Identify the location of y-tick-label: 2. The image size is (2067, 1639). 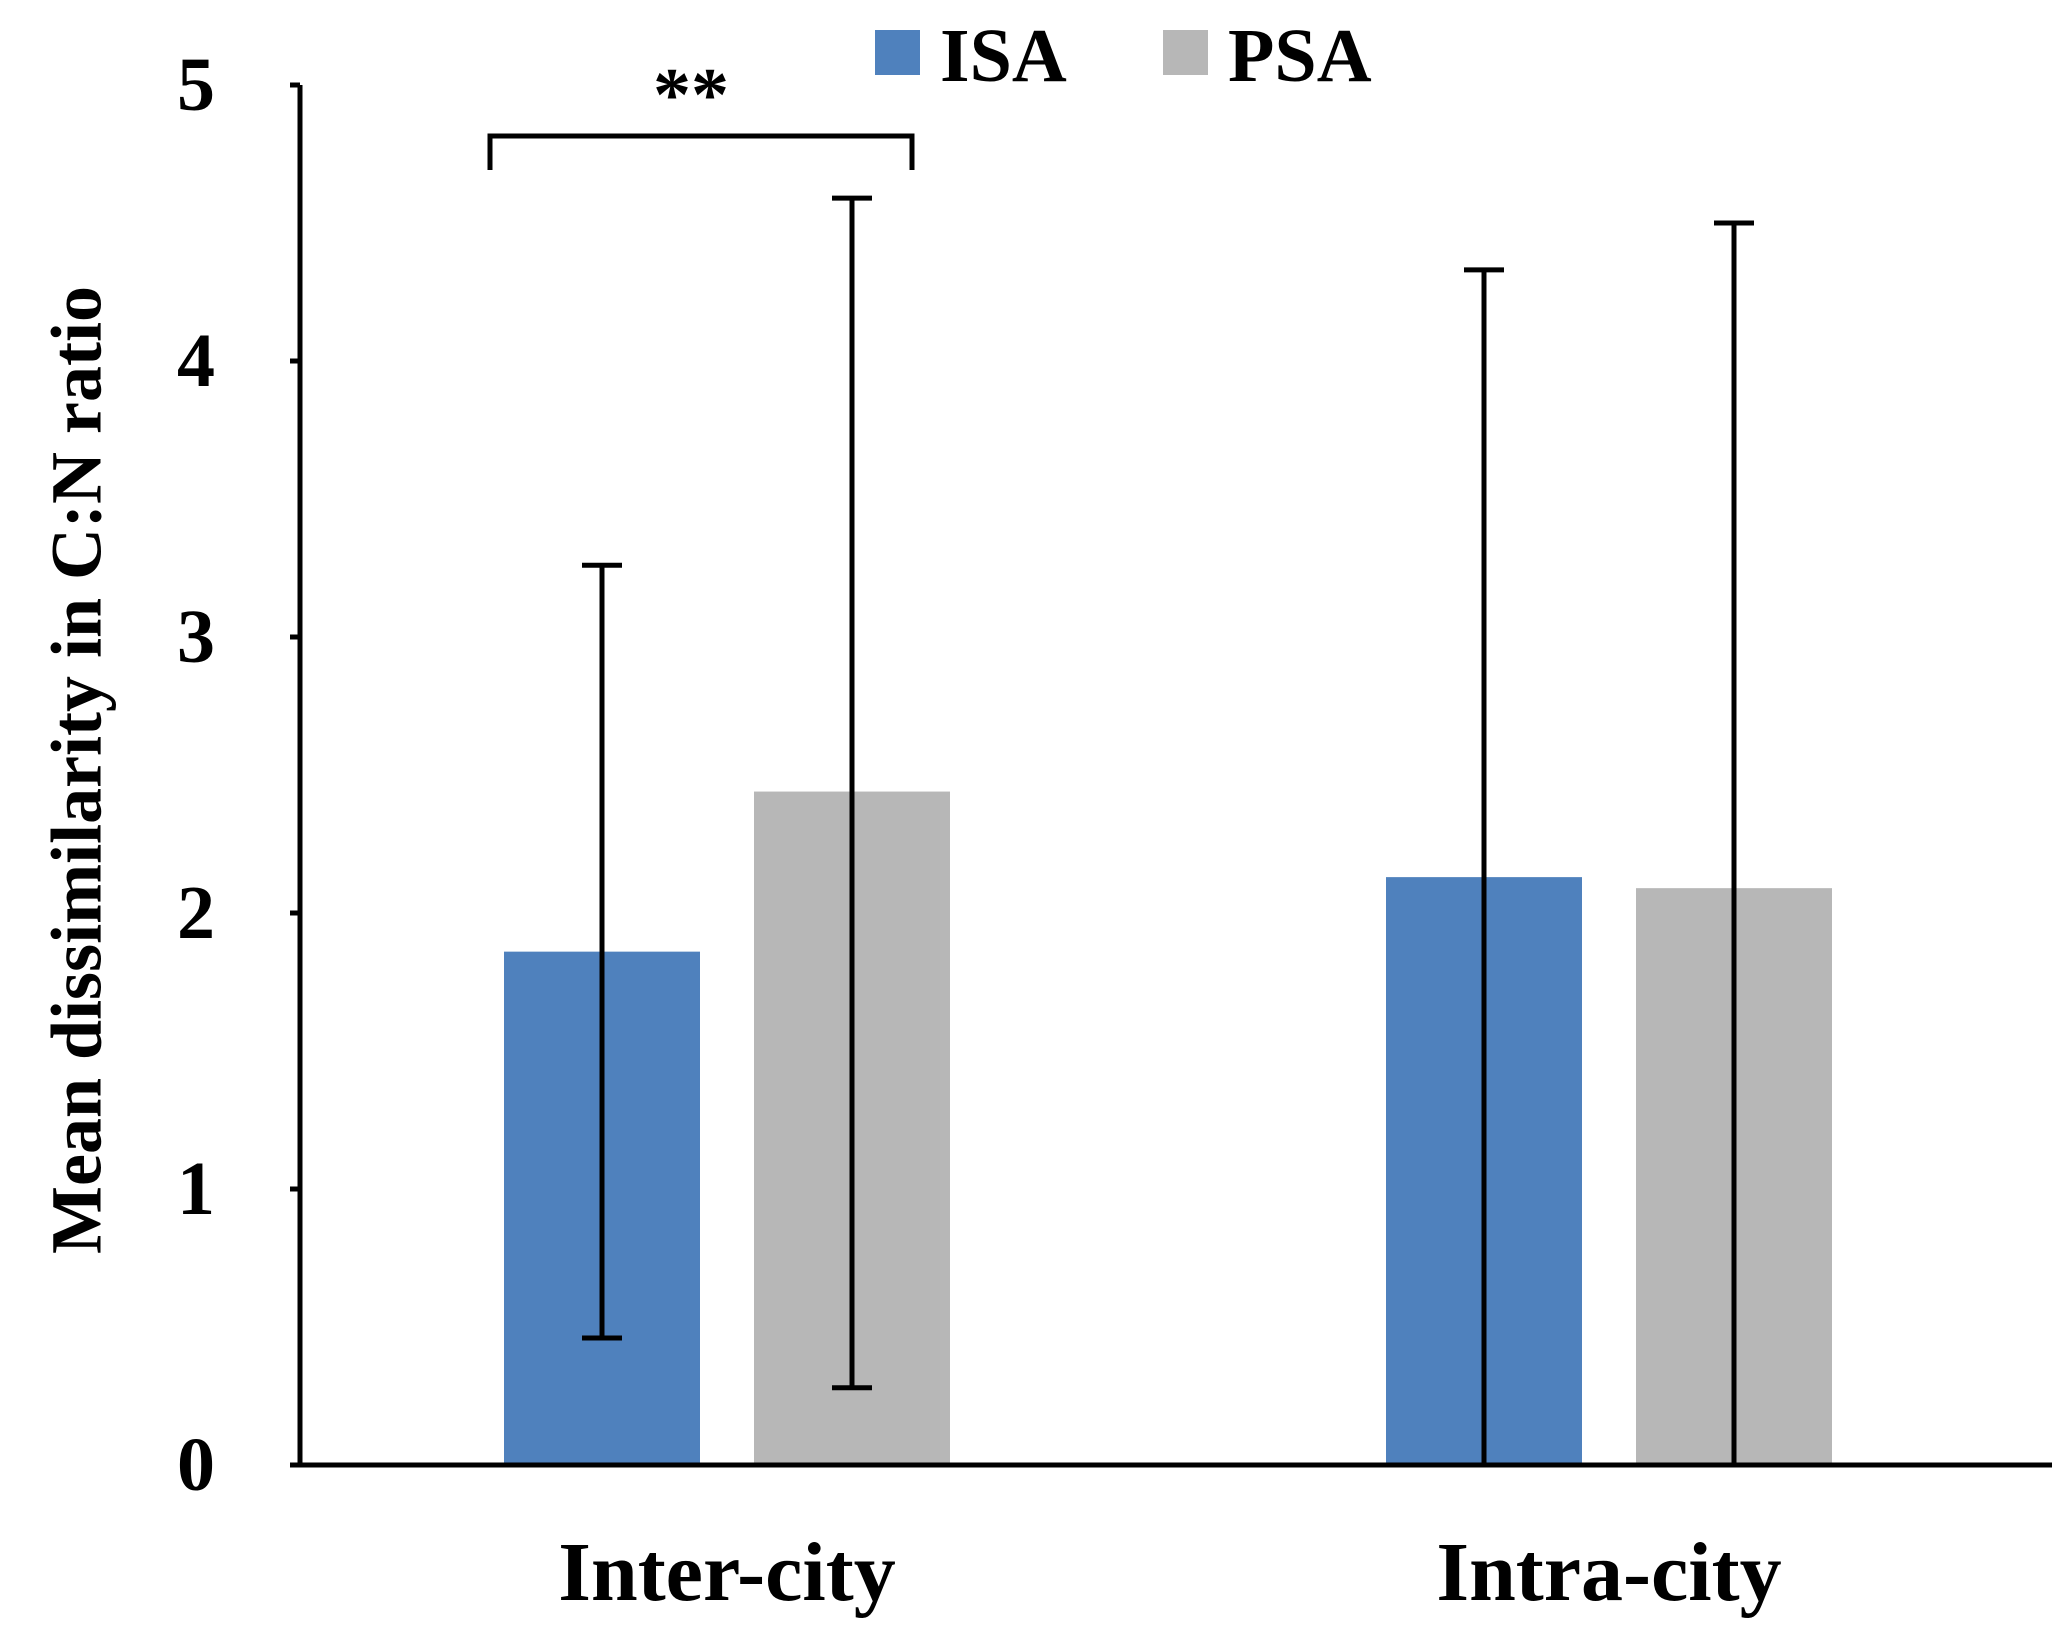
(196, 913).